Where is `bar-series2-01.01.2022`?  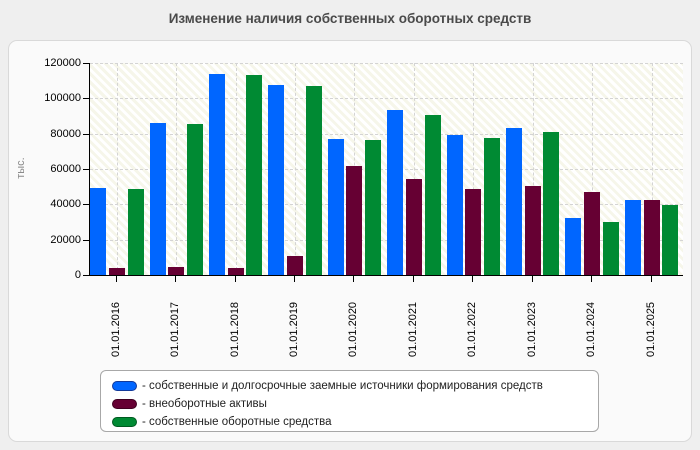 bar-series2-01.01.2022 is located at coordinates (492, 206).